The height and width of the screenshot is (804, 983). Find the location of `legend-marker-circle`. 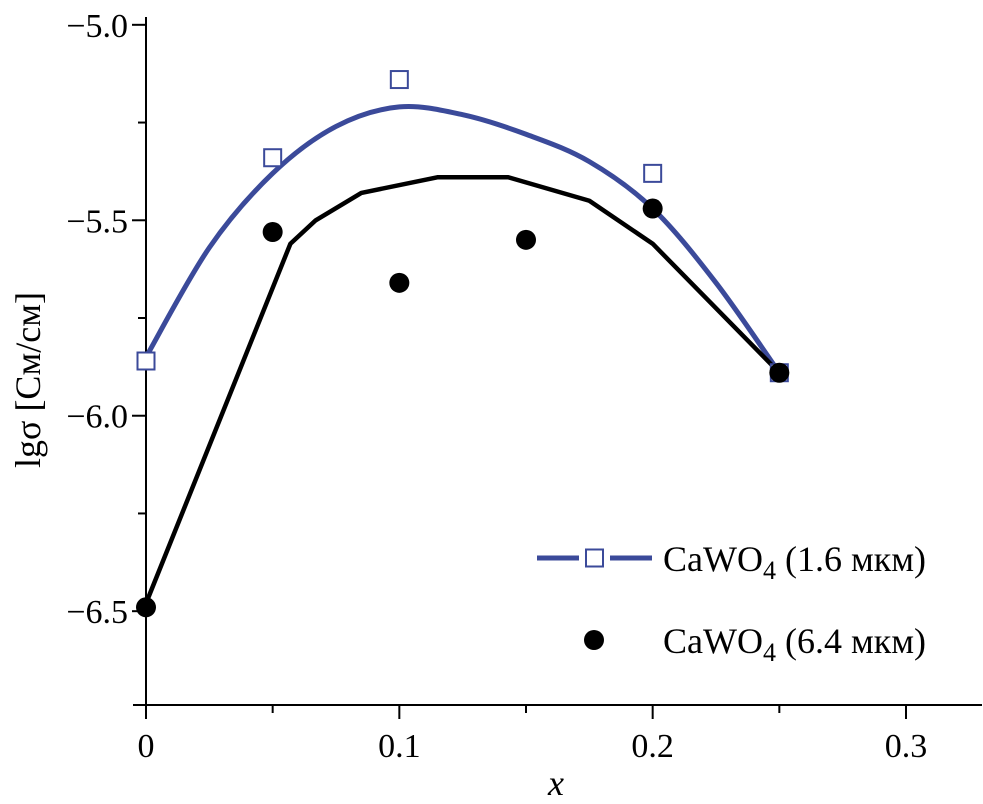

legend-marker-circle is located at coordinates (594, 640).